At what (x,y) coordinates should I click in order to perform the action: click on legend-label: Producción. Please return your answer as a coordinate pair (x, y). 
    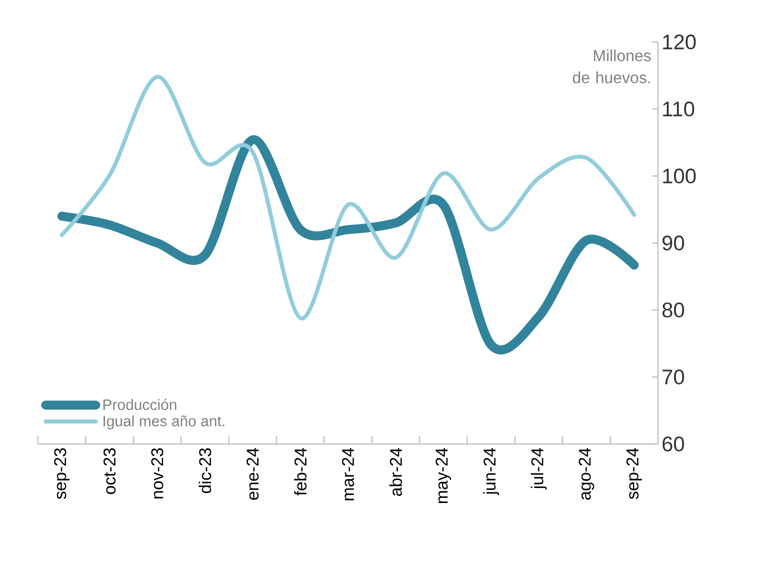
    Looking at the image, I should click on (139, 404).